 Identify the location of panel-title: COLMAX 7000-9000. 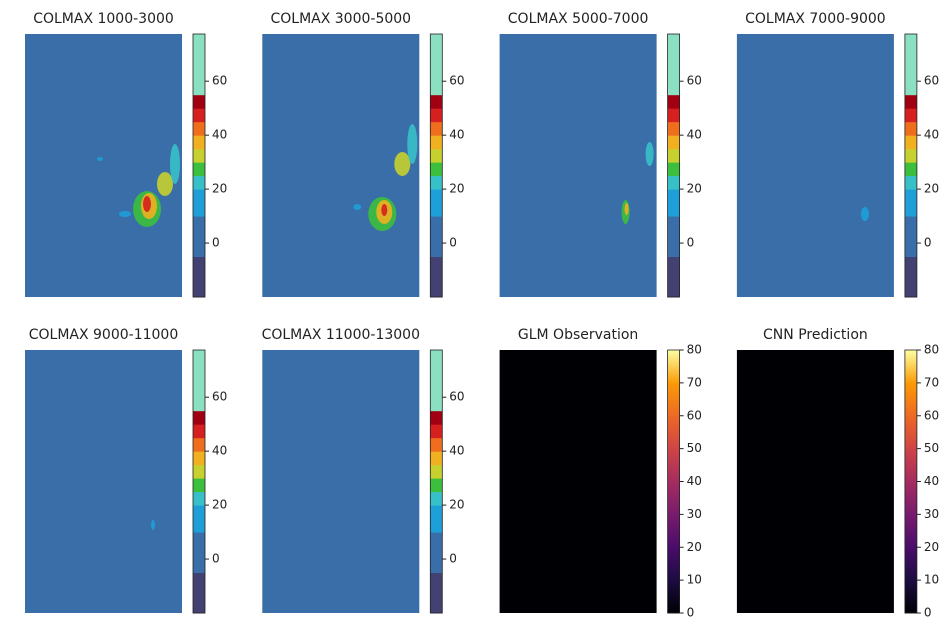
(815, 19).